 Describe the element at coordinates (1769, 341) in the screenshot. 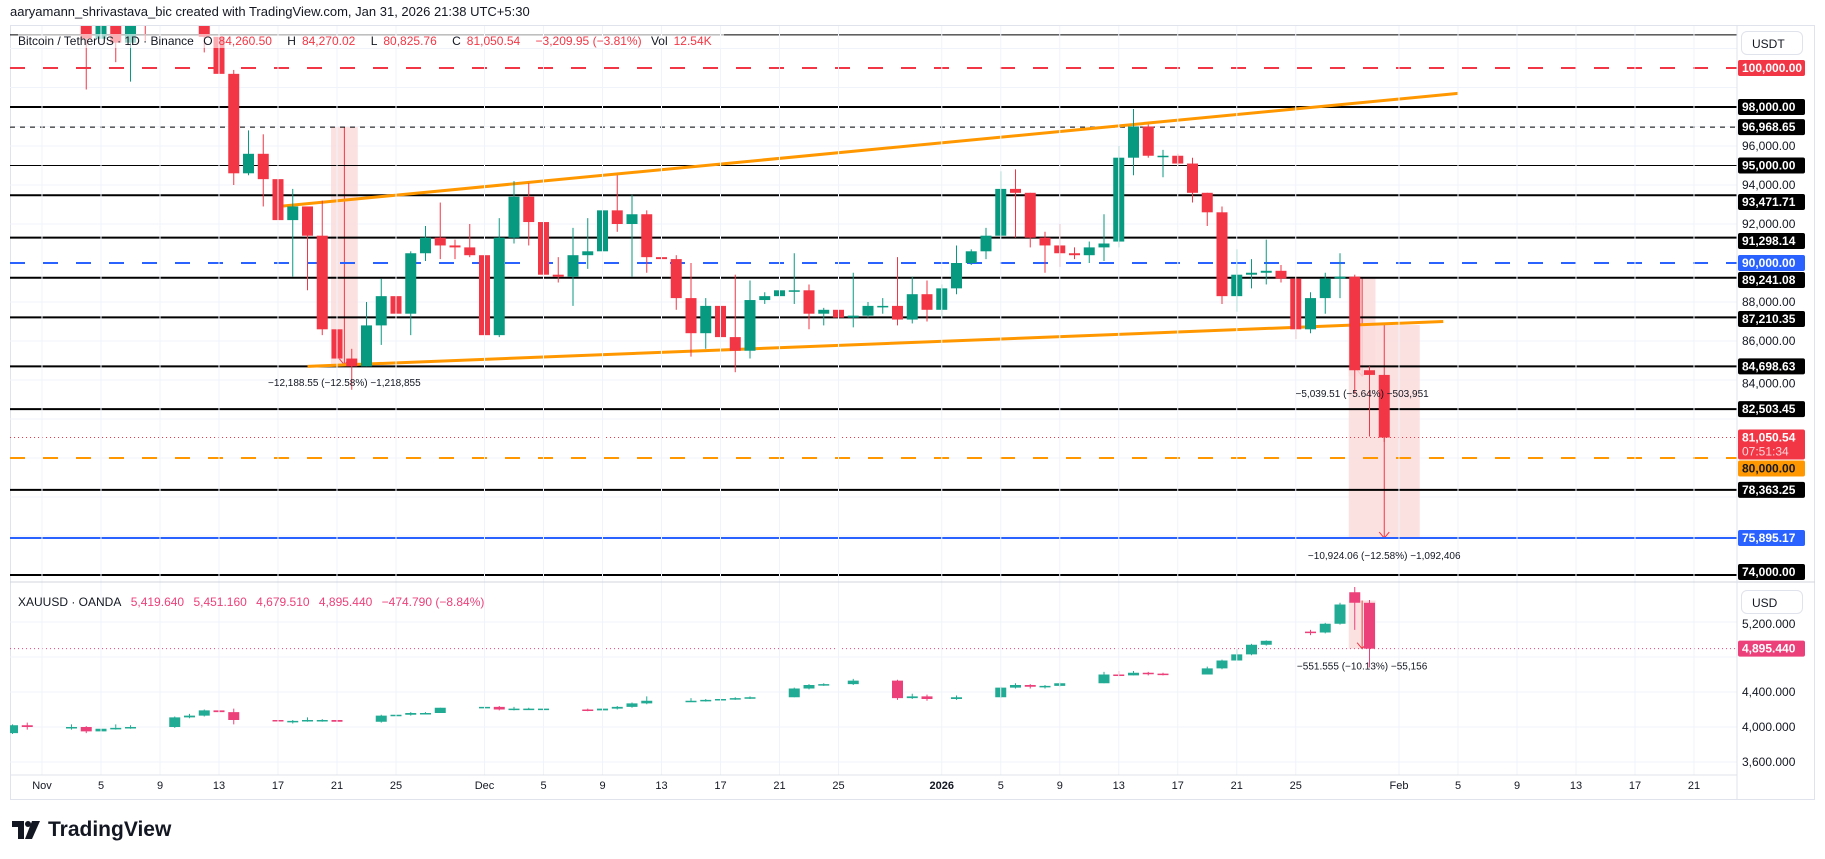

I see `btc-tick-label: 86,000.00` at that location.